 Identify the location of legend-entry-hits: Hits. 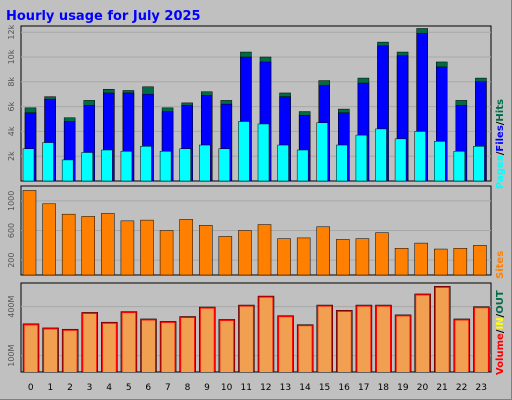
(500, 110).